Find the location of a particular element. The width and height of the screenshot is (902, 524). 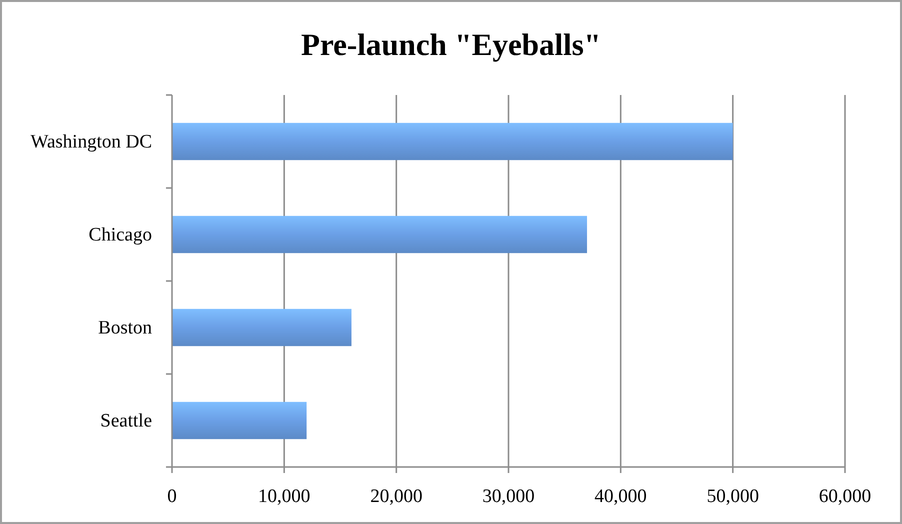

y-tick-label: Washington DC is located at coordinates (91, 142).